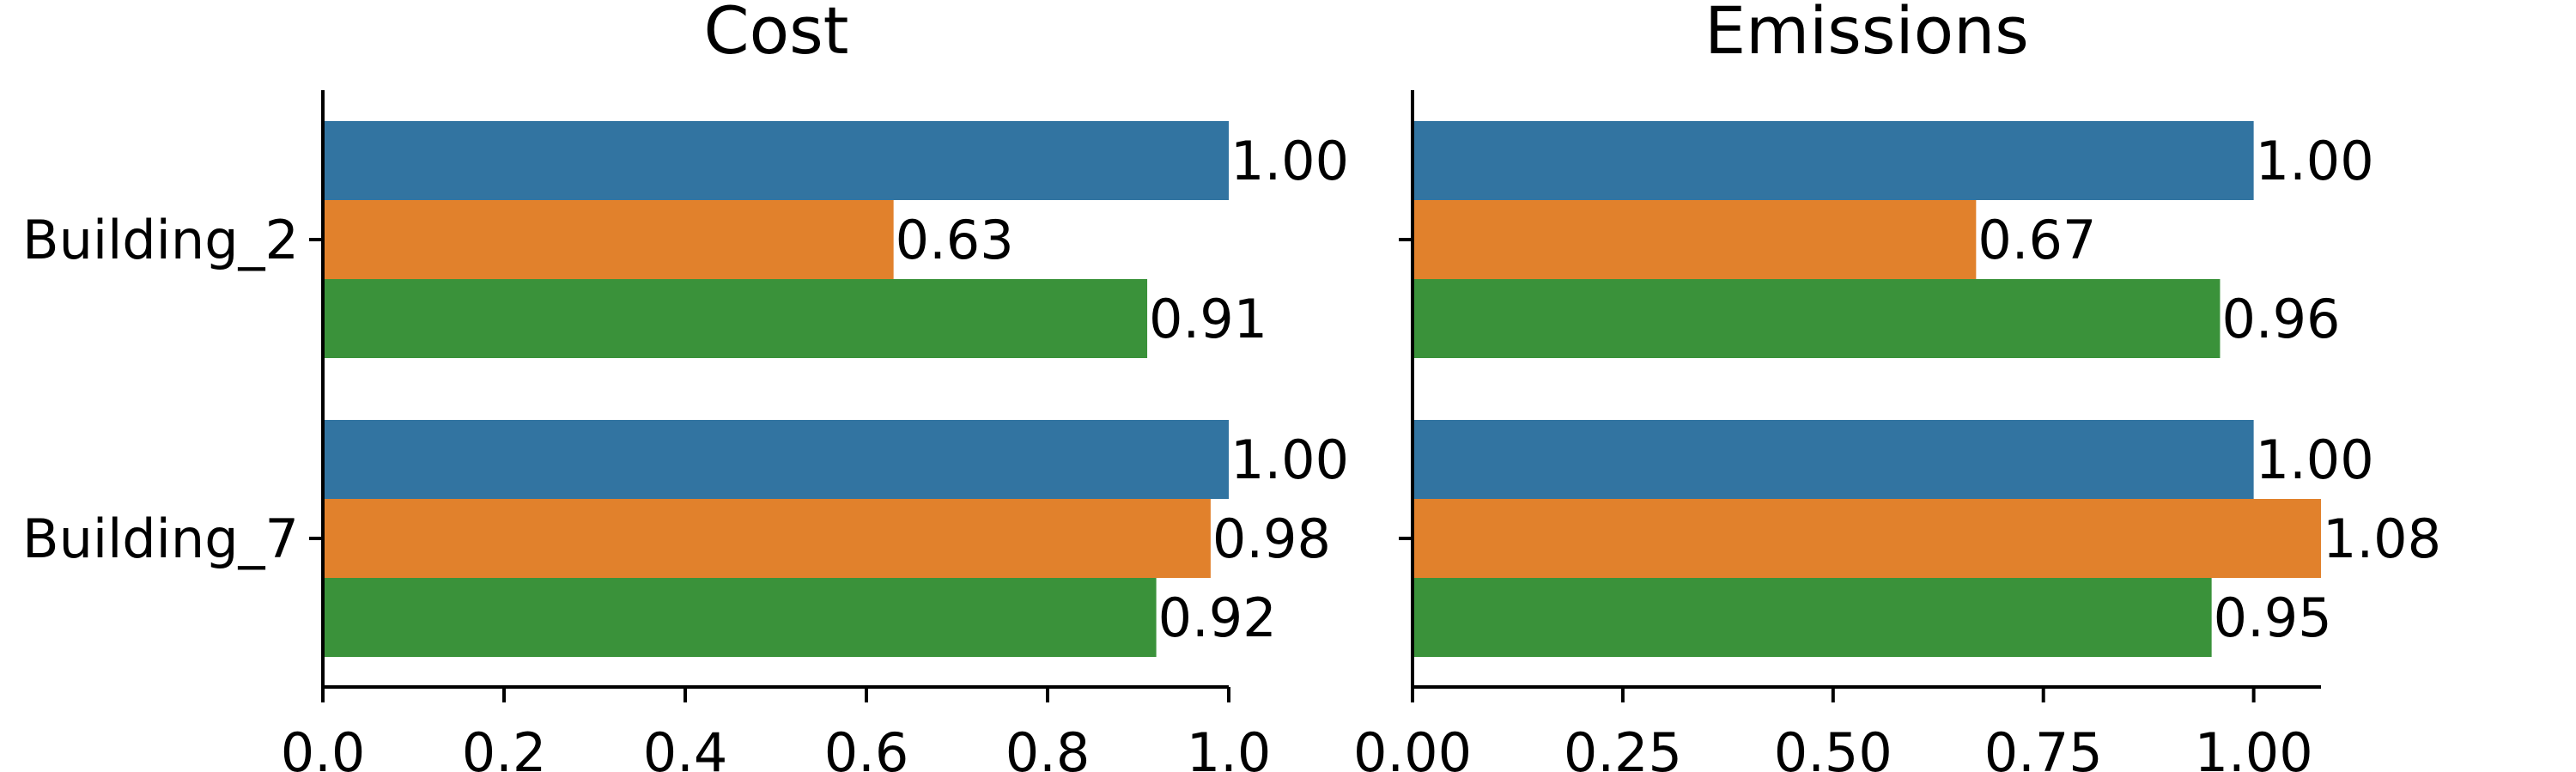 This screenshot has width=2576, height=772. What do you see at coordinates (505, 746) in the screenshot?
I see `x-tick-label: 0.2` at bounding box center [505, 746].